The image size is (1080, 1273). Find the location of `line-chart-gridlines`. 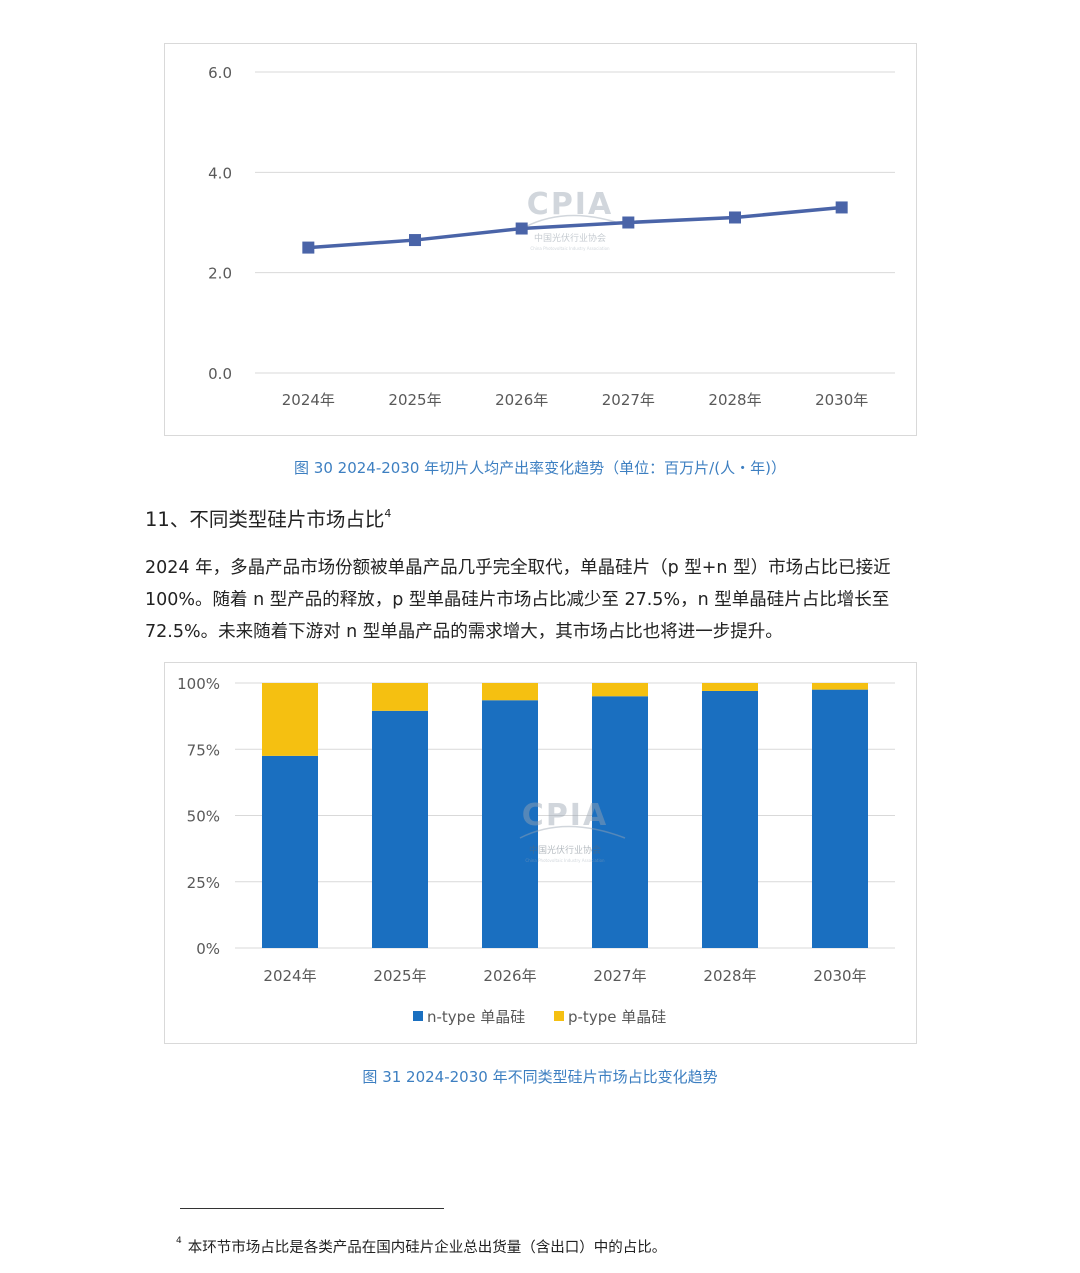

line-chart-gridlines is located at coordinates (575, 222).